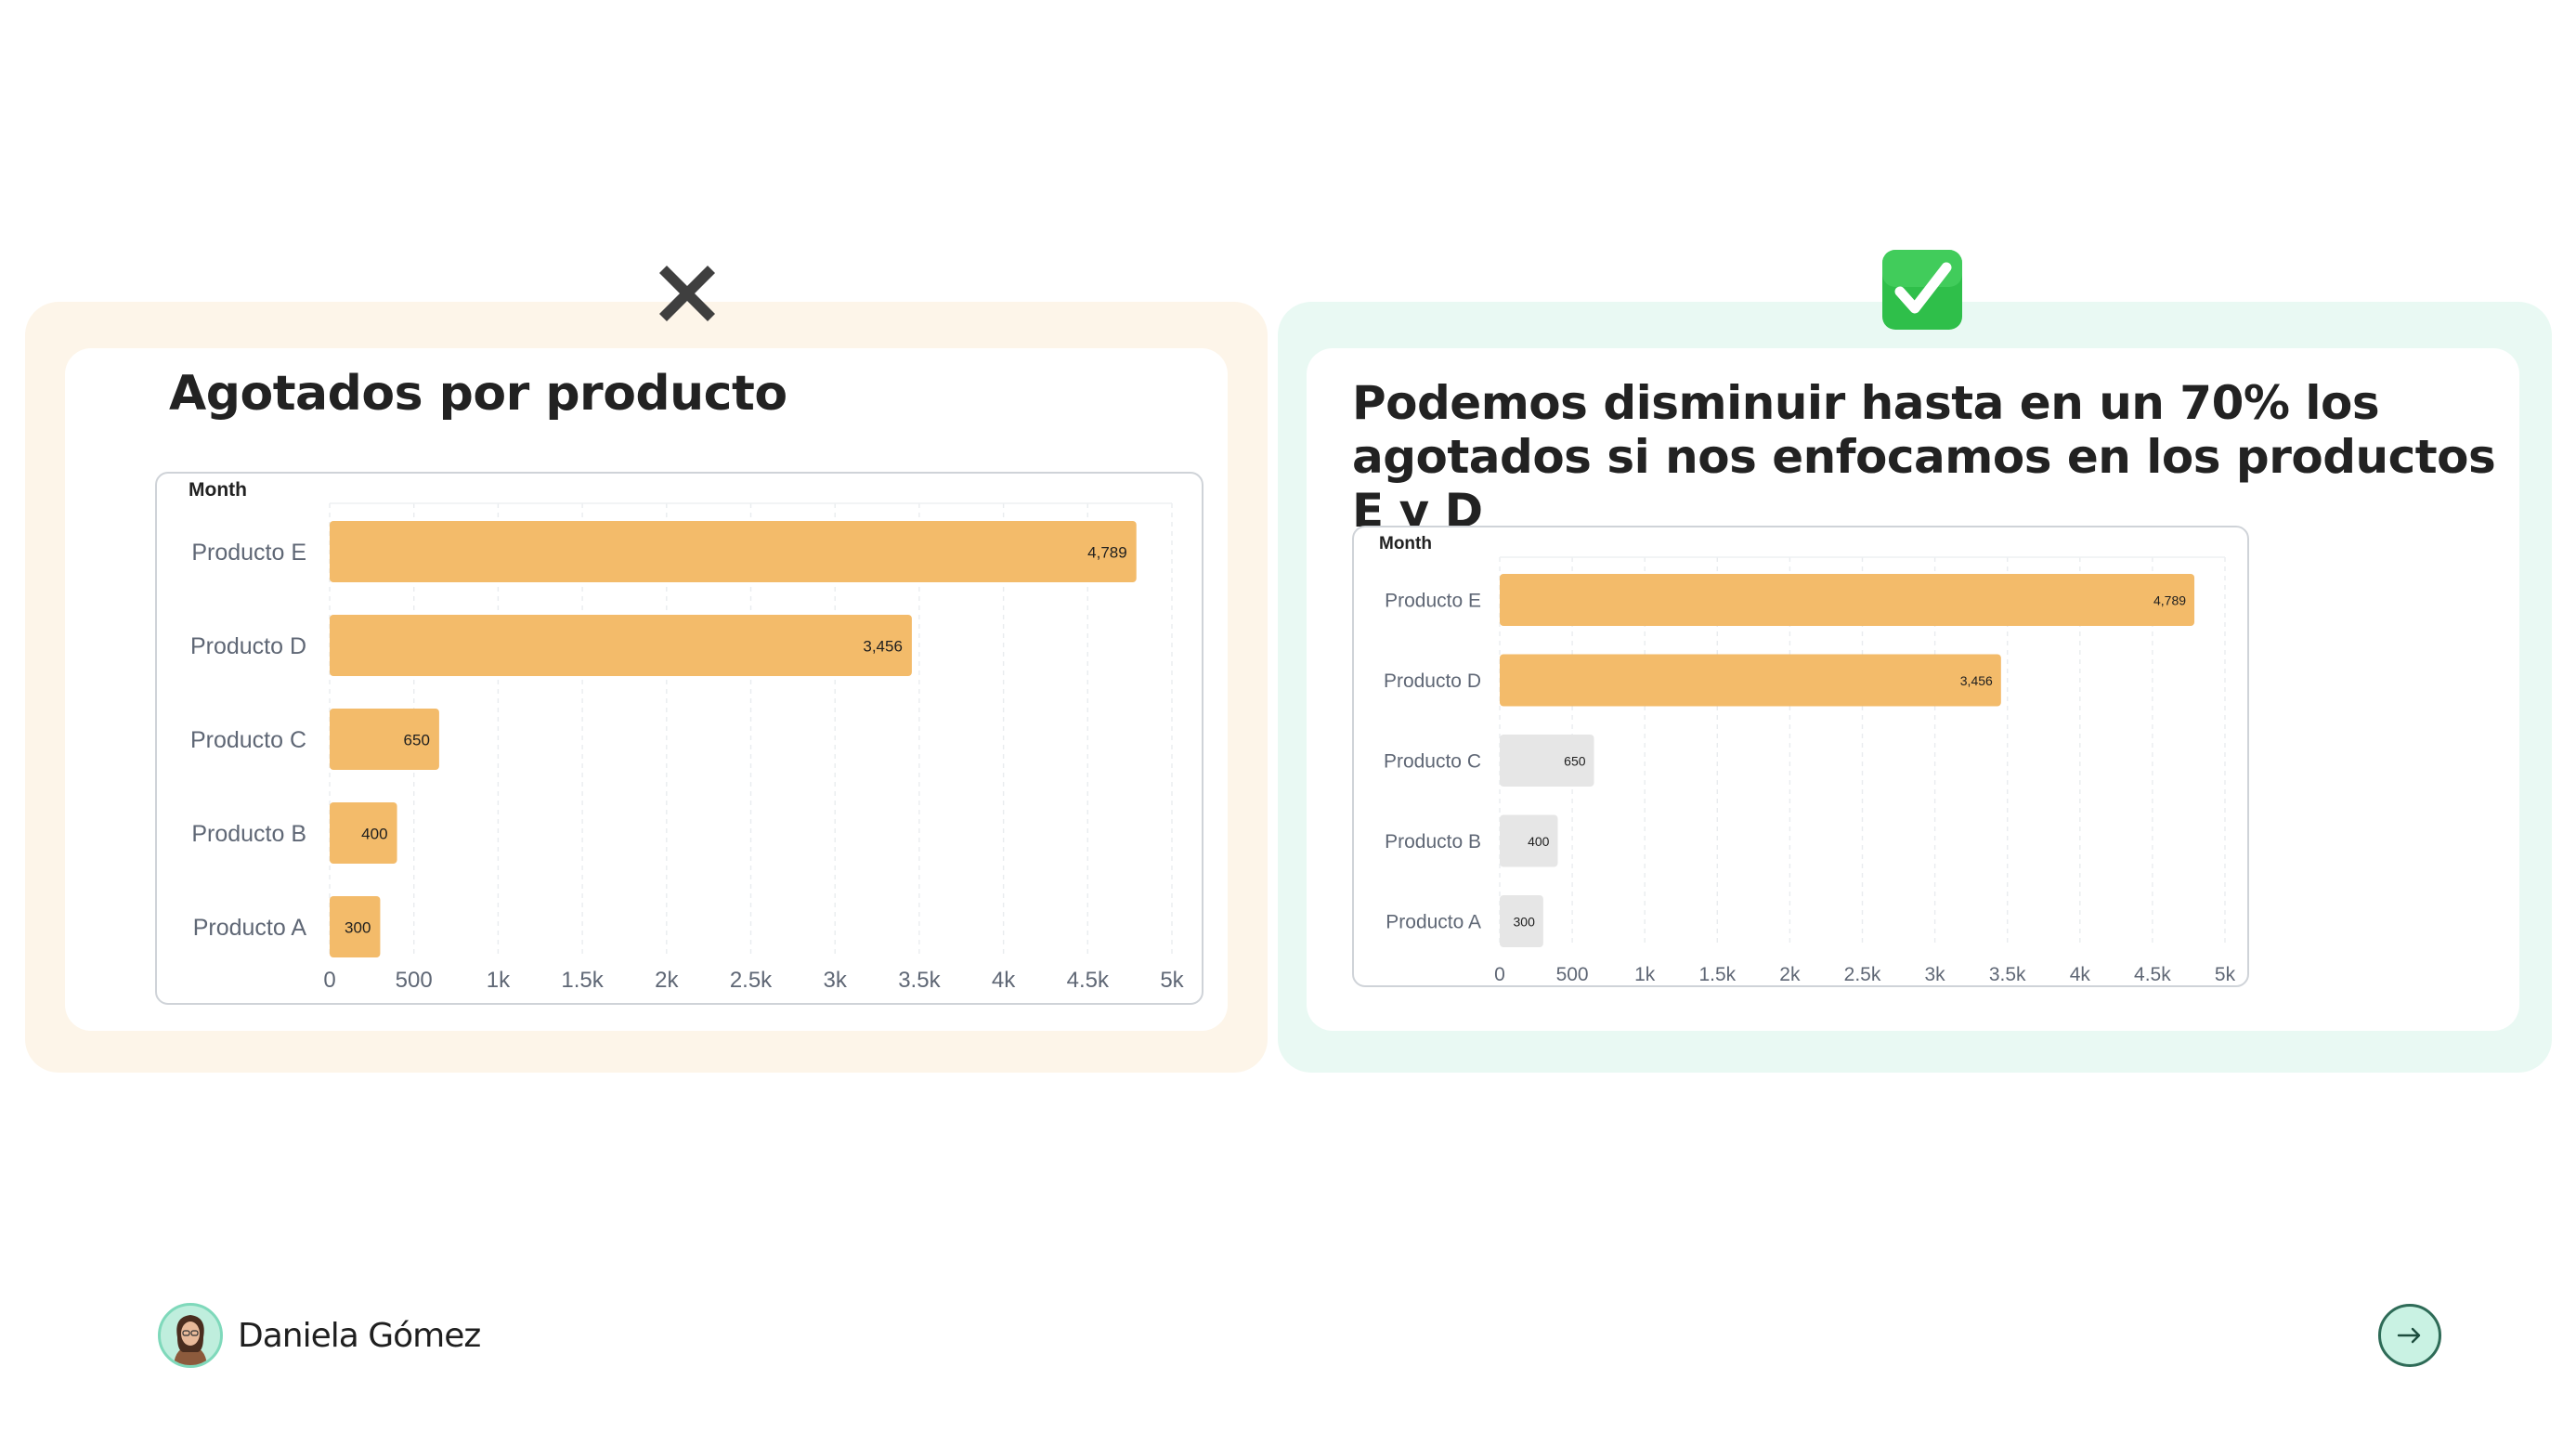 The height and width of the screenshot is (1432, 2576). Describe the element at coordinates (190, 1336) in the screenshot. I see `author-avatar` at that location.